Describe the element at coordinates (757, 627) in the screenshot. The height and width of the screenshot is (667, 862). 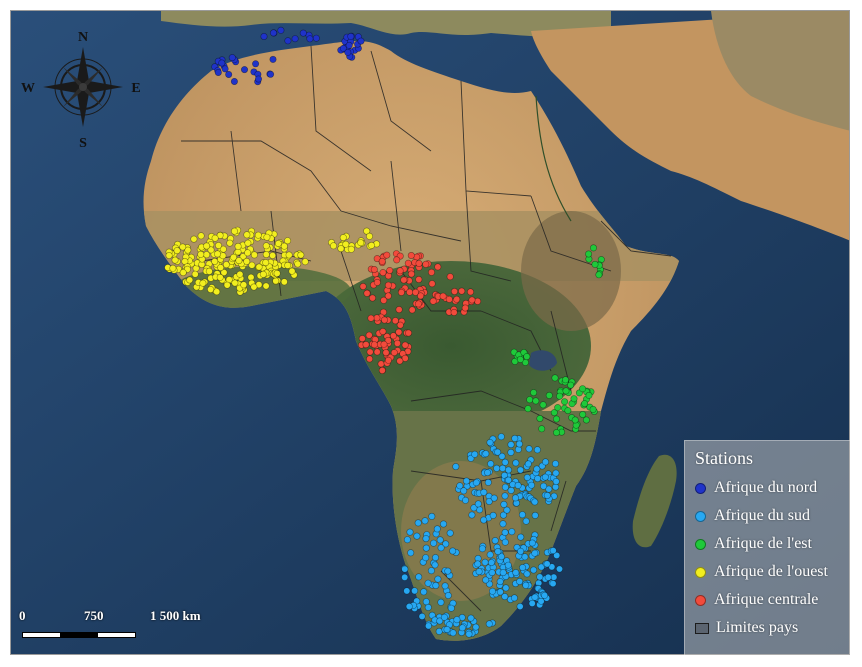
I see `legend-label-borders: Limites pays` at that location.